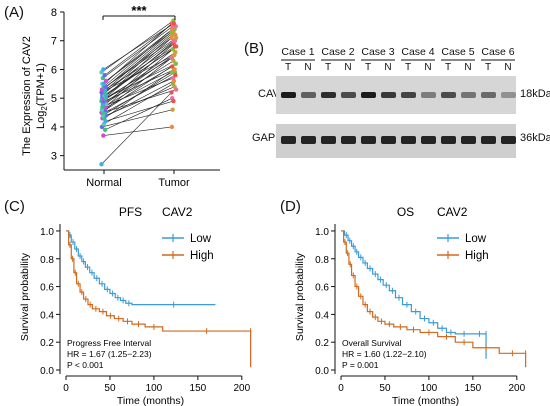 The width and height of the screenshot is (550, 406). Describe the element at coordinates (139, 10) in the screenshot. I see `chart-a-significance: ***` at that location.